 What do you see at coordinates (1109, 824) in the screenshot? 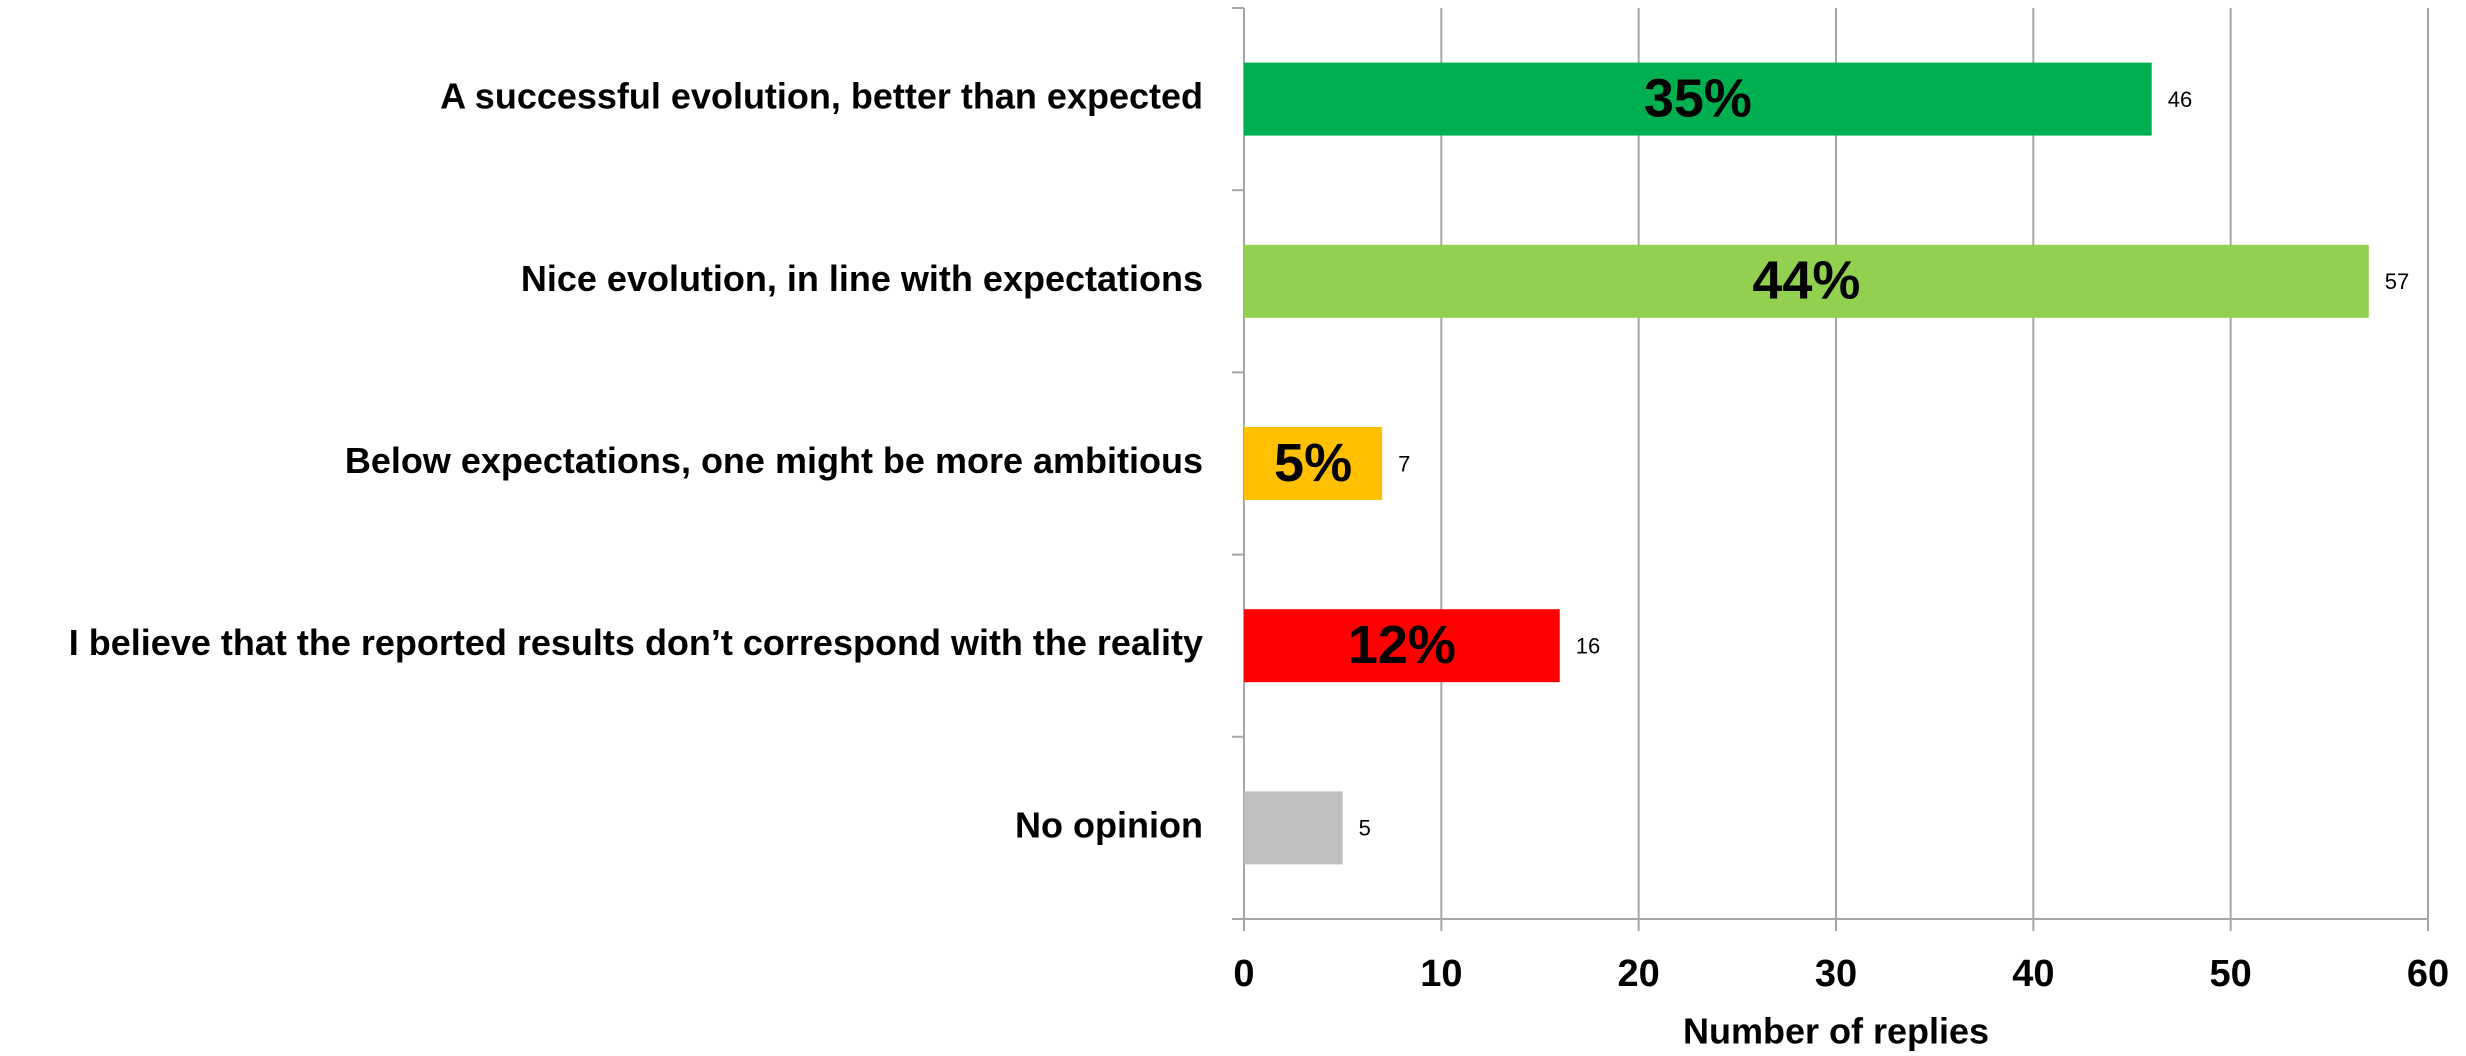
I see `category-label: No opinion` at bounding box center [1109, 824].